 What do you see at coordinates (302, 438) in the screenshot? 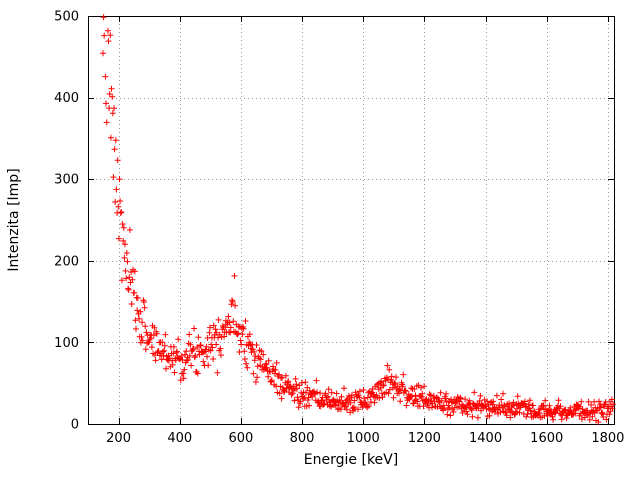
I see `x-tick-label: 800` at bounding box center [302, 438].